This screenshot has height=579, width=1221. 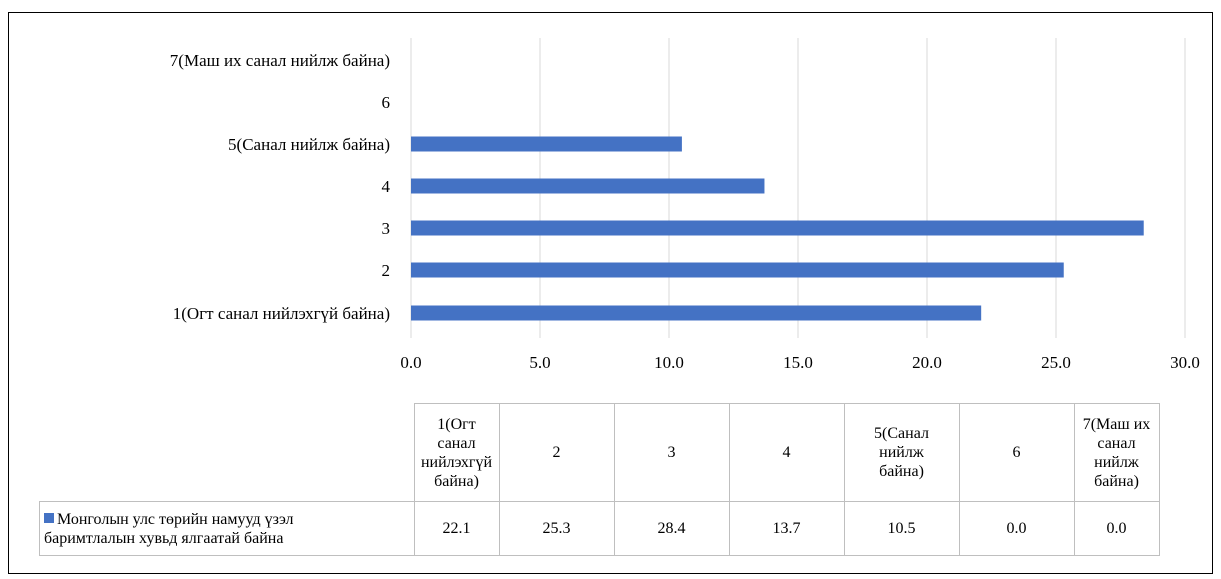 What do you see at coordinates (175, 519) in the screenshot?
I see `series-label-line-1: Монголын улс төрийн намууд үзэл` at bounding box center [175, 519].